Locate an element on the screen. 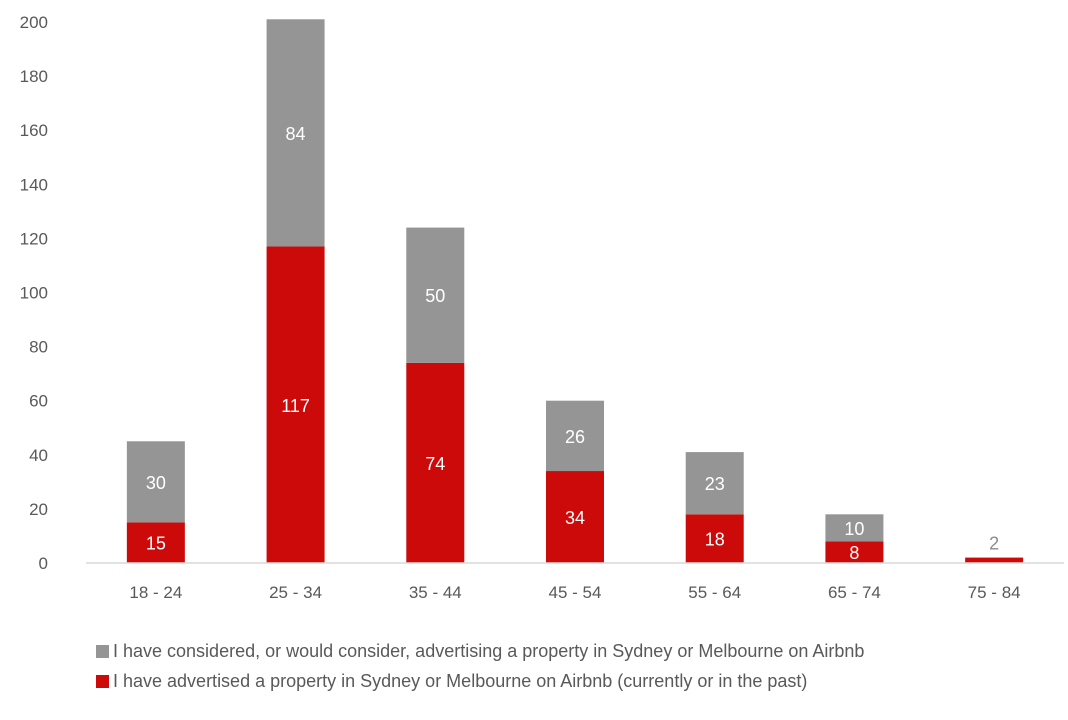 Image resolution: width=1068 pixels, height=720 pixels. legend-swatch-advertised is located at coordinates (102, 681).